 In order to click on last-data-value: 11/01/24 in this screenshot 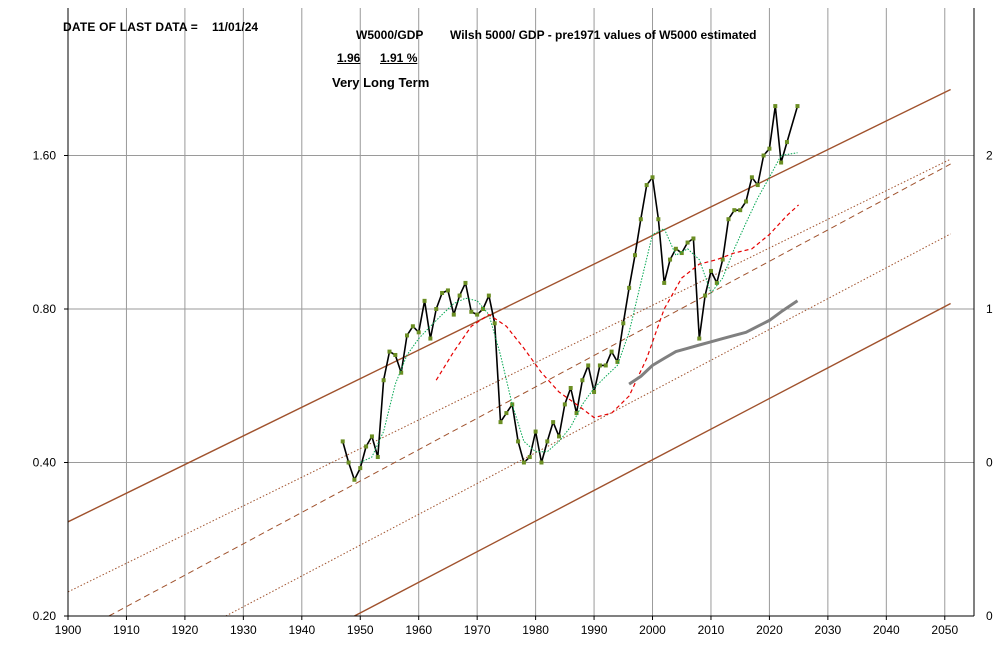, I will do `click(235, 27)`.